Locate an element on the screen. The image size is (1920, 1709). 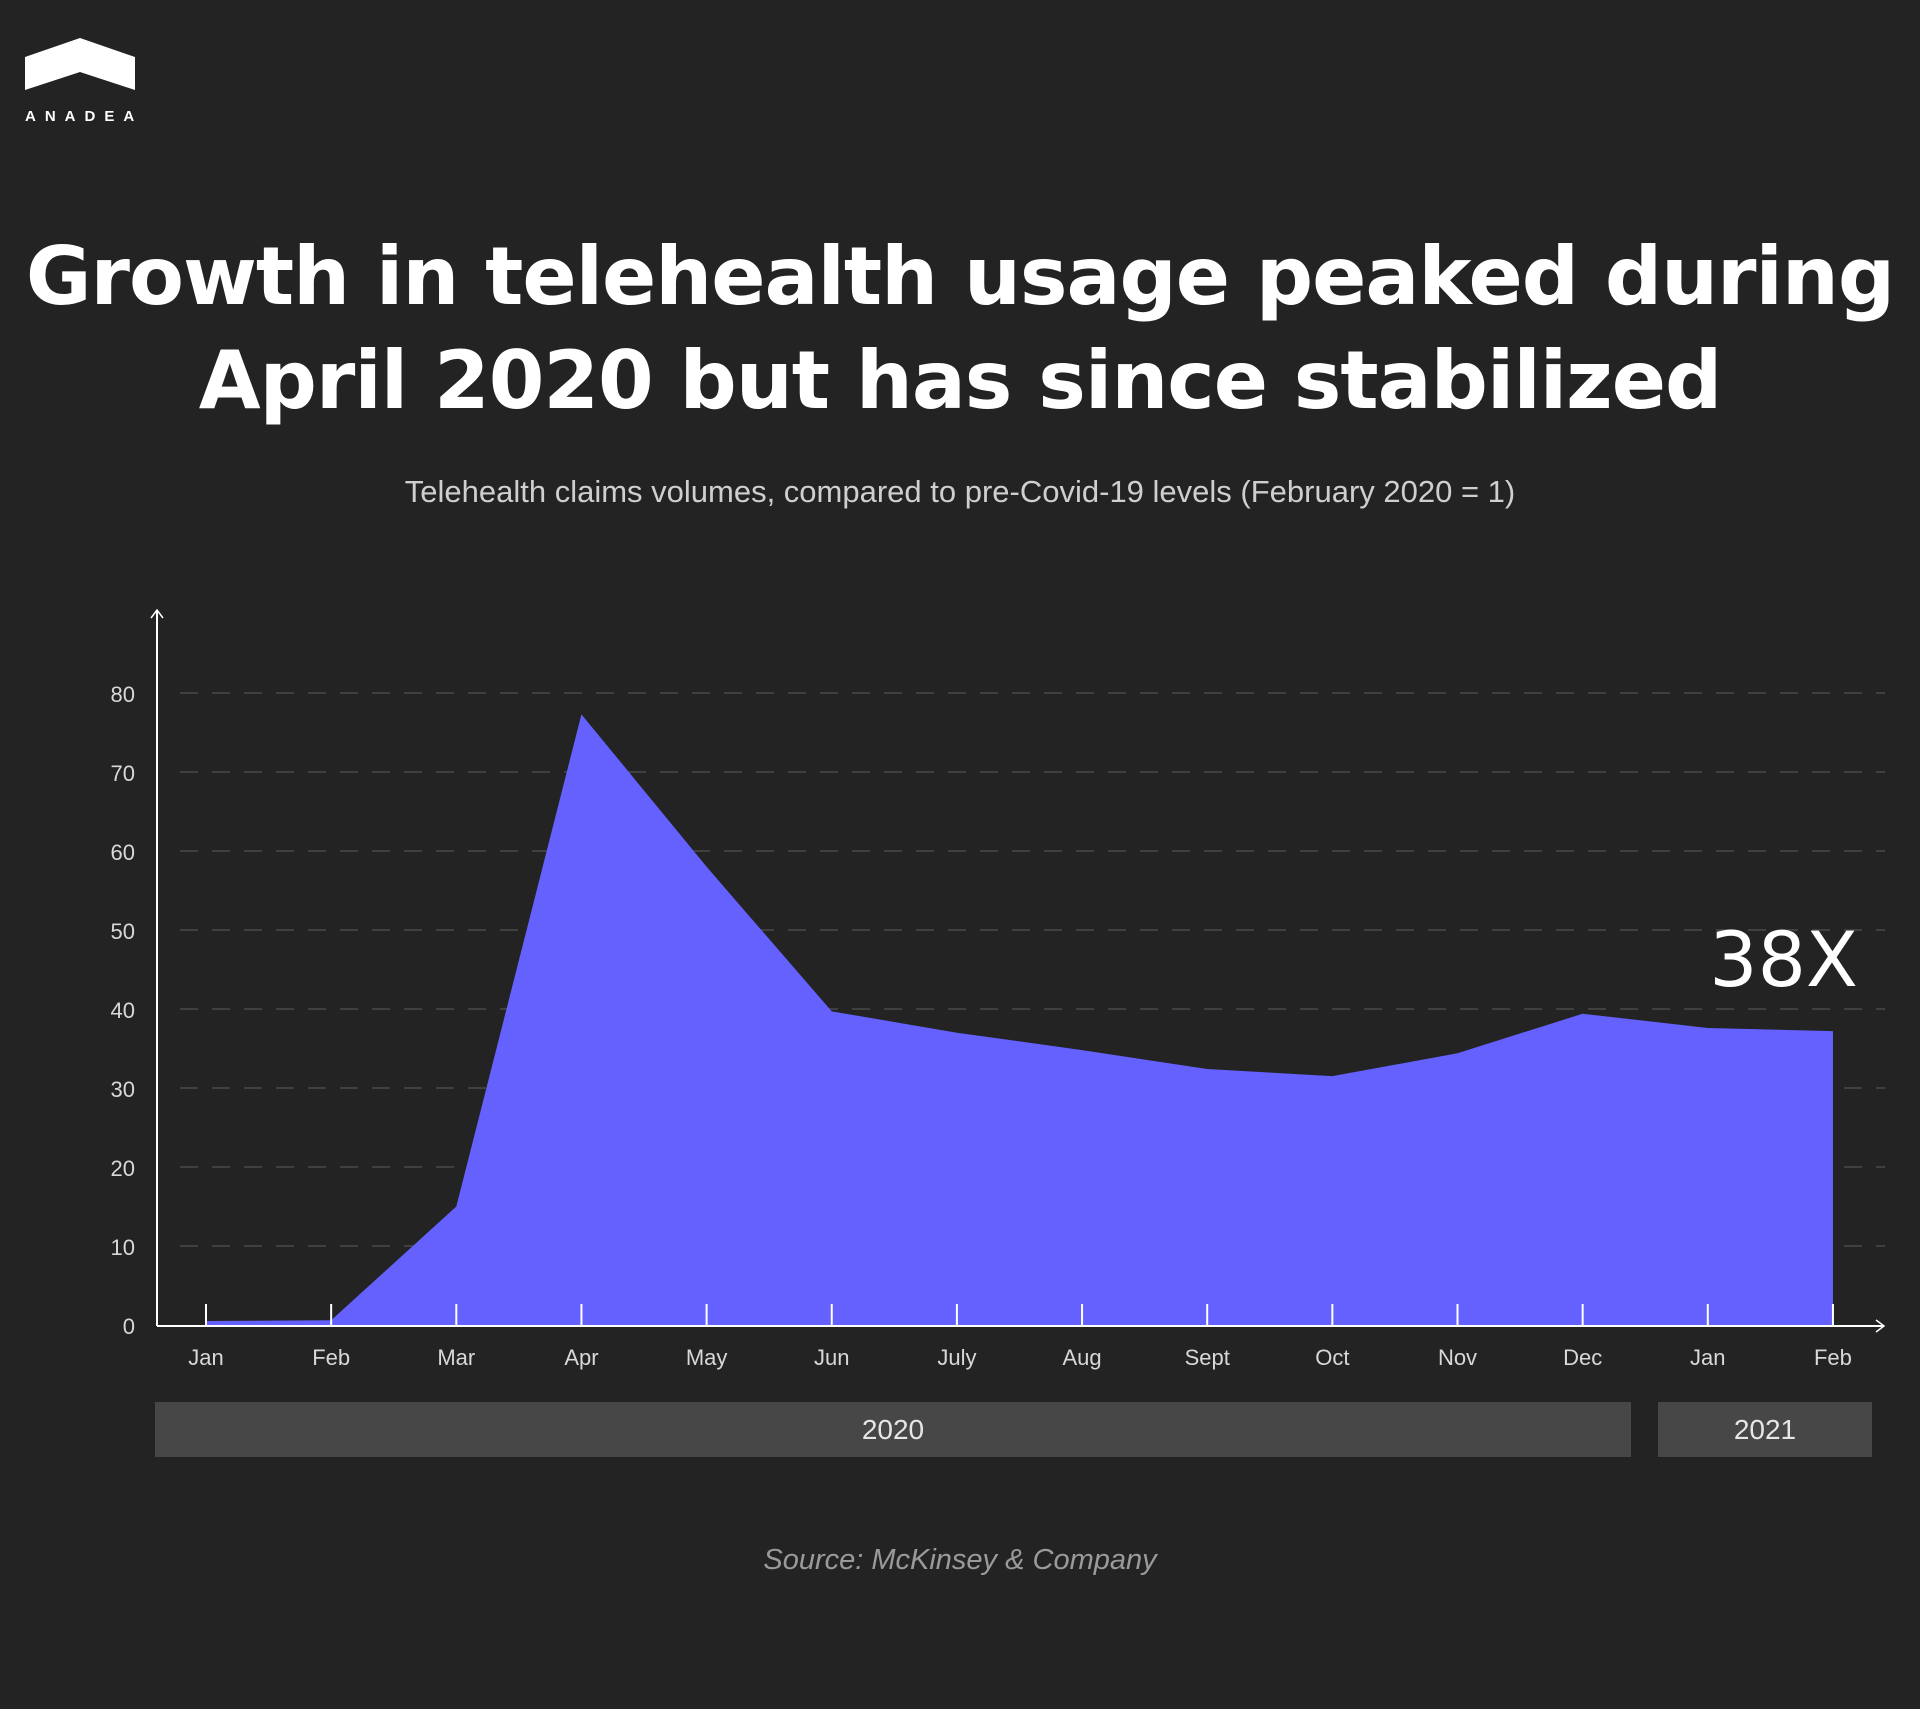
y-tick-label: 70 is located at coordinates (123, 773).